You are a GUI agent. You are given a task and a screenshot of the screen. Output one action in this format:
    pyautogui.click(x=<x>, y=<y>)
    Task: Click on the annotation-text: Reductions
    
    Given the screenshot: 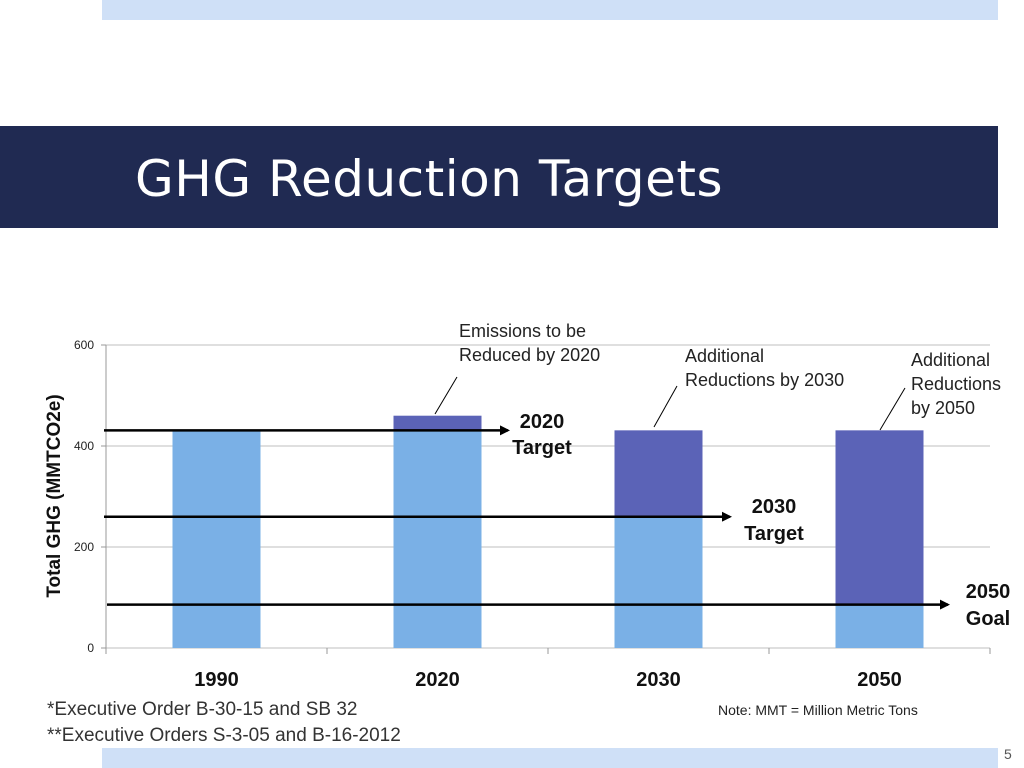 What is the action you would take?
    pyautogui.click(x=956, y=384)
    